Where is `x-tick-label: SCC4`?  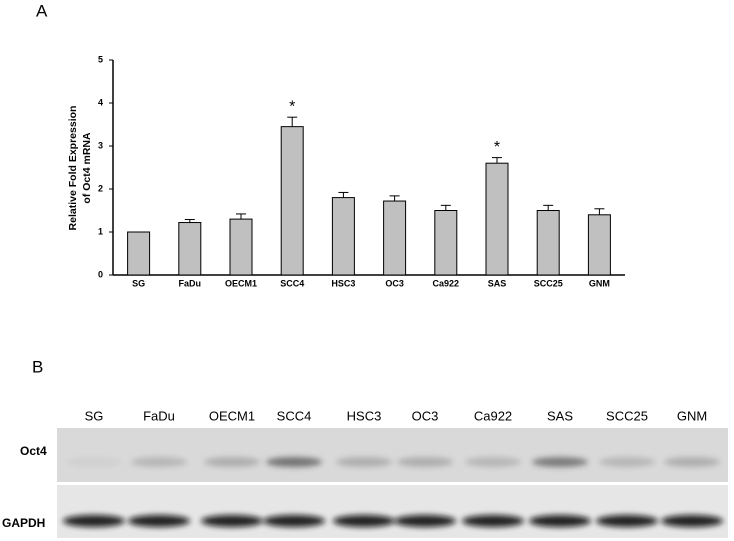 x-tick-label: SCC4 is located at coordinates (292, 283).